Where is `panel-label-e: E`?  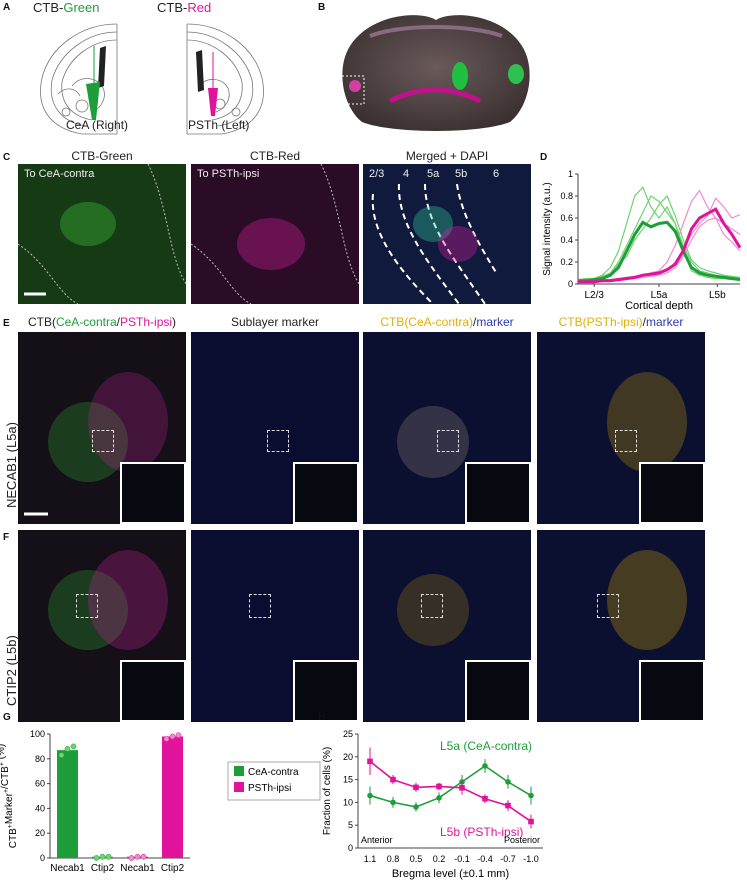
panel-label-e: E is located at coordinates (6, 323).